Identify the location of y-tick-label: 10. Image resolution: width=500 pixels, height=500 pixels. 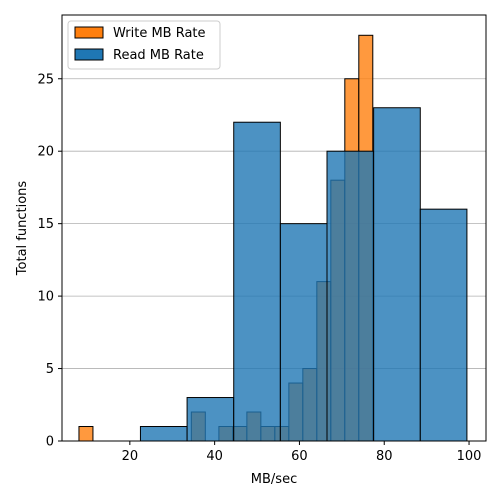
(45, 297).